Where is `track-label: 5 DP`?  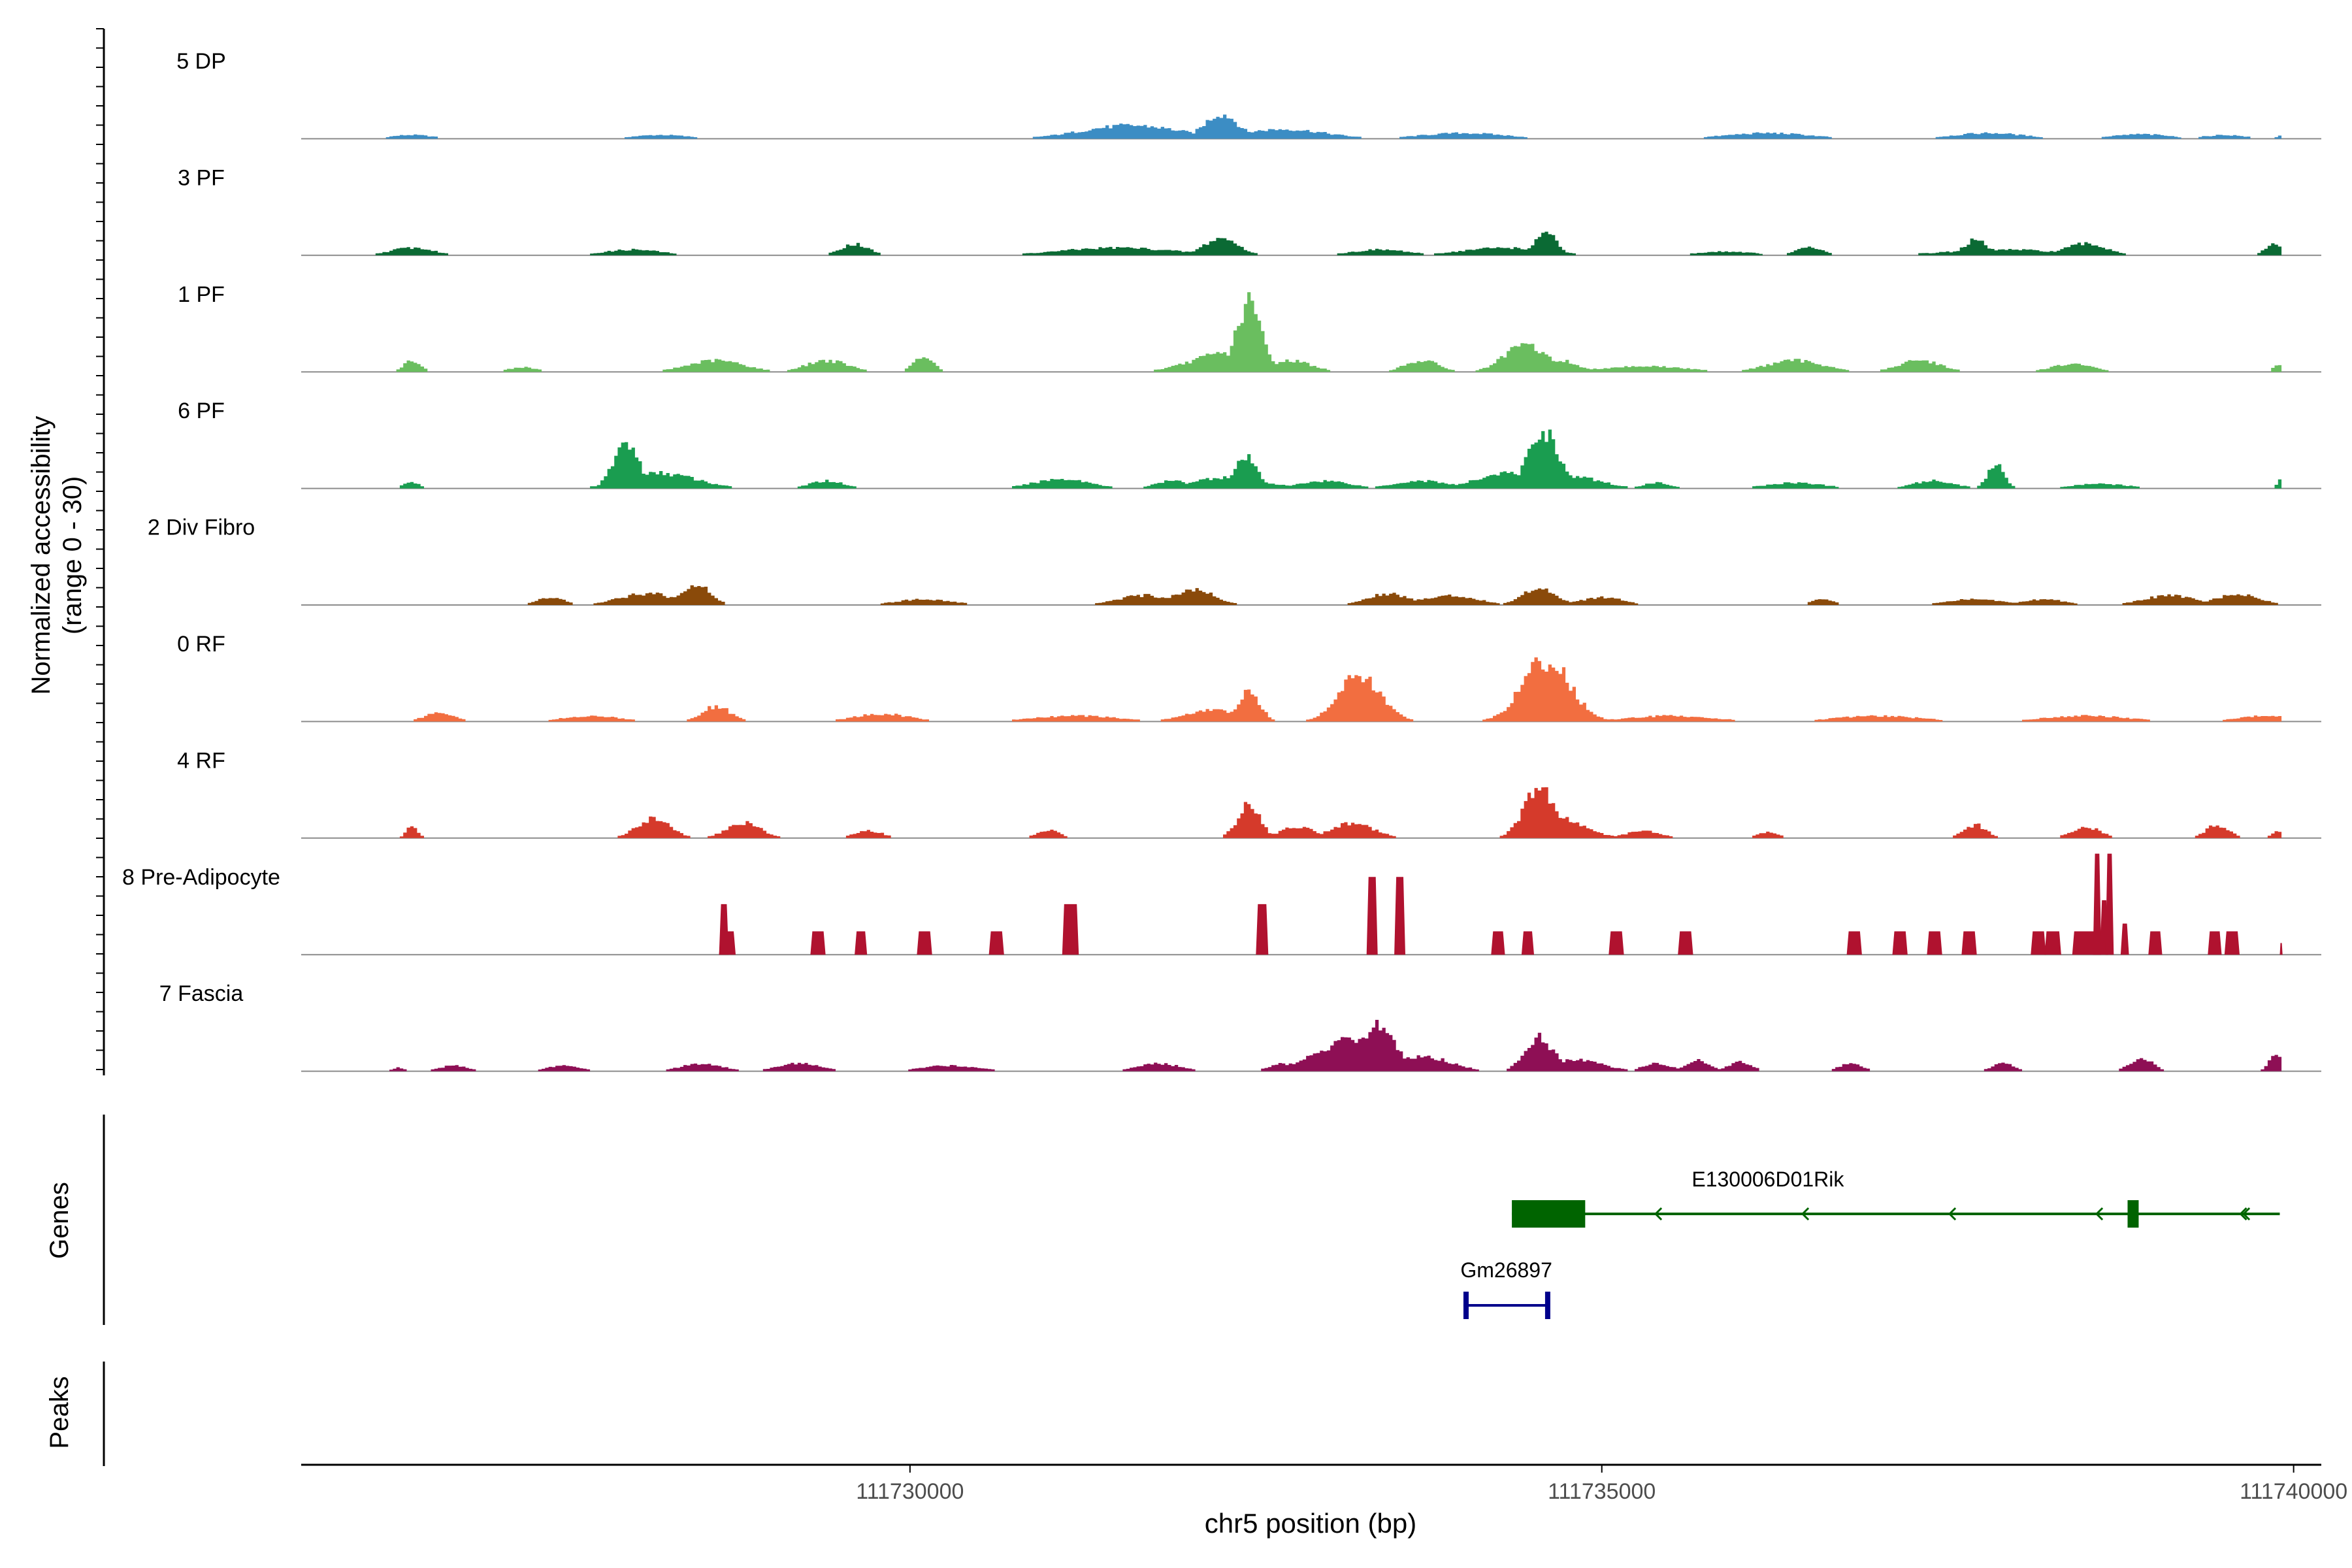 track-label: 5 DP is located at coordinates (201, 61).